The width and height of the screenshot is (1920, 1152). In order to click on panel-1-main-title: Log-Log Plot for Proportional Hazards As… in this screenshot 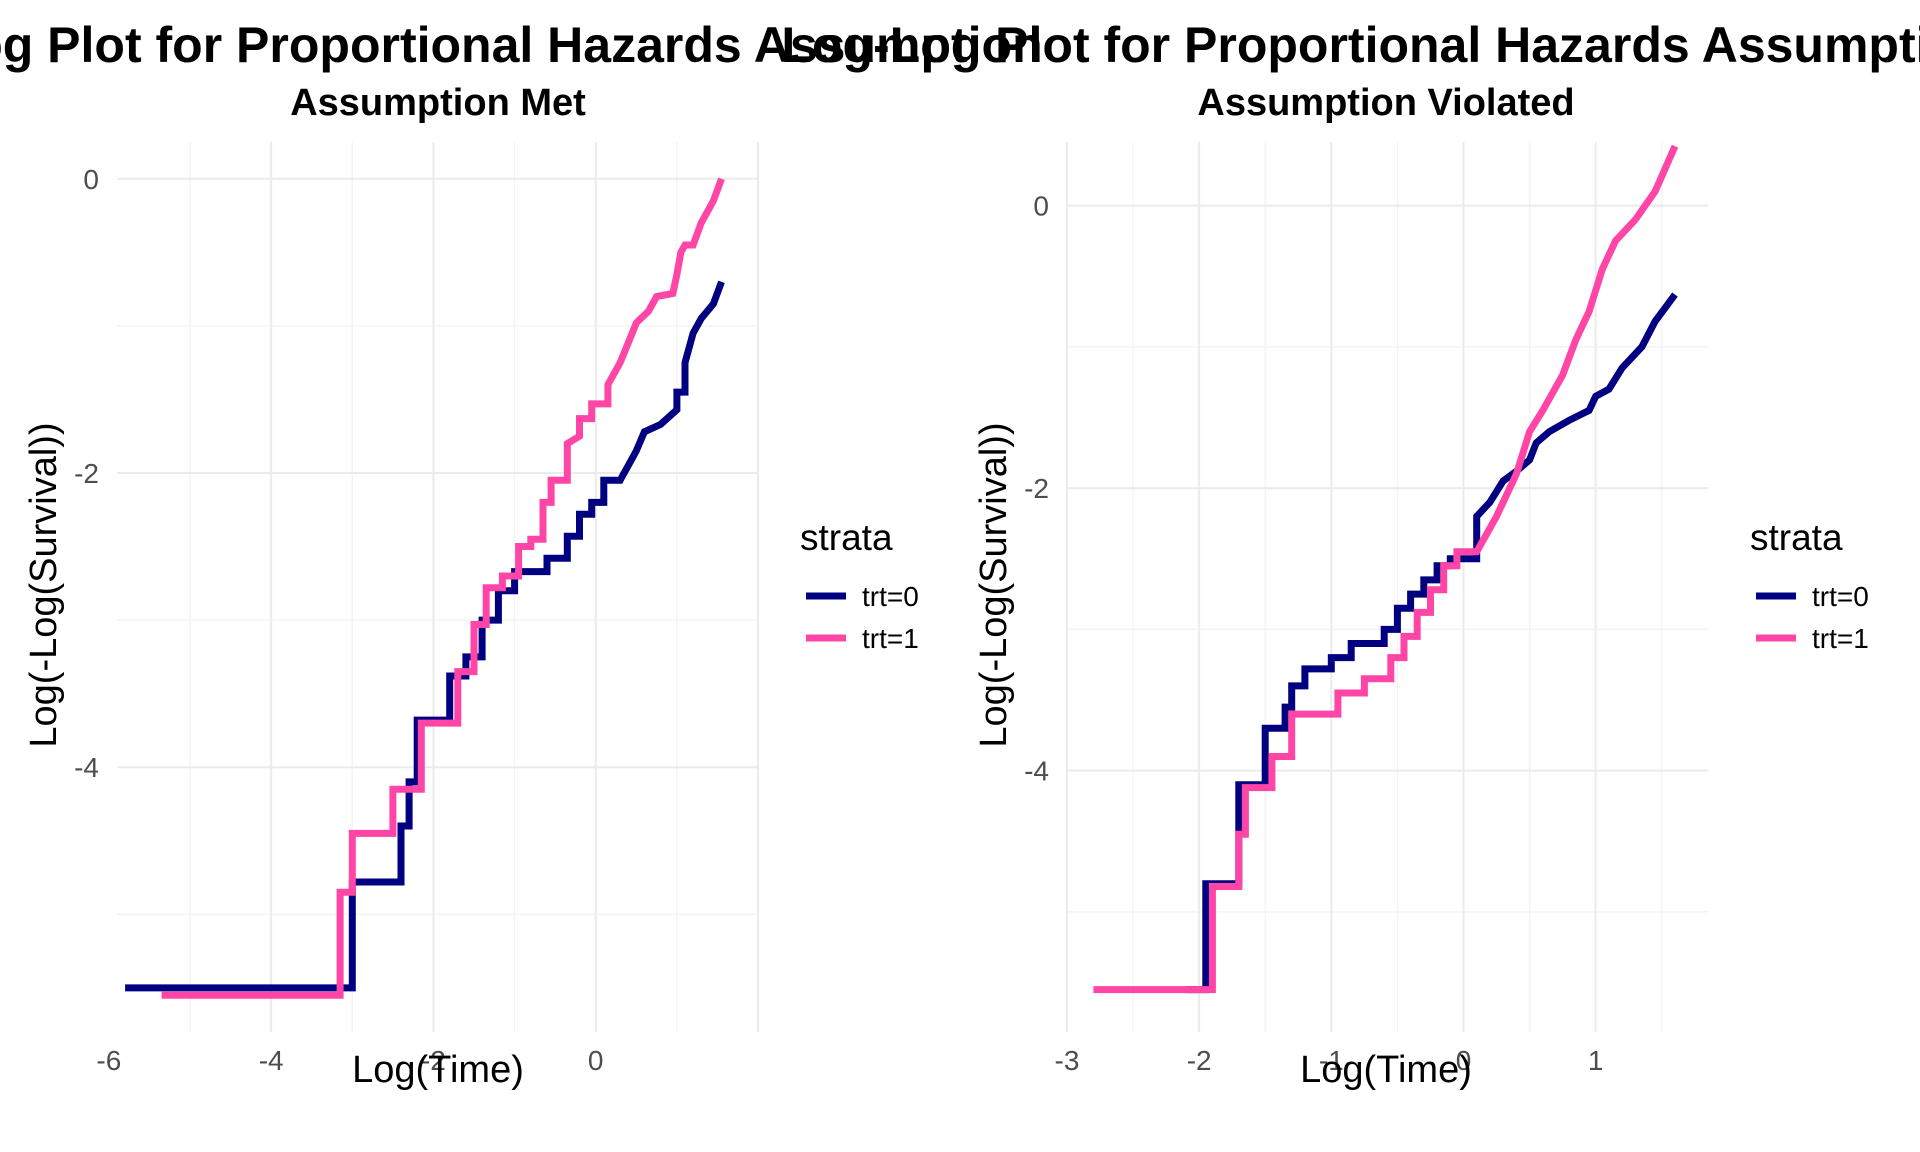, I will do `click(521, 45)`.